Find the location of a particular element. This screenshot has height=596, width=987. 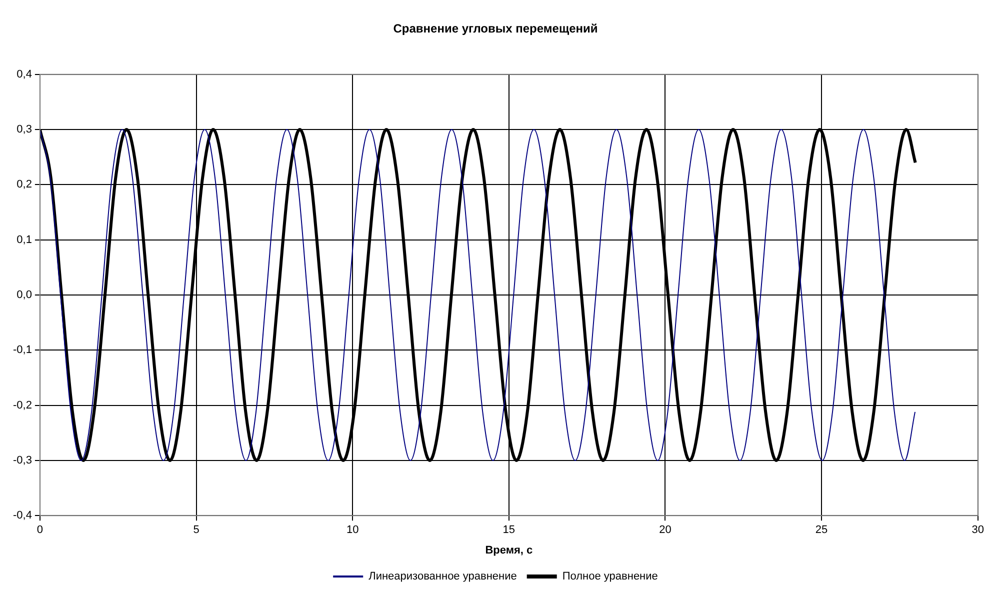

x-tick-label: 5 is located at coordinates (196, 530).